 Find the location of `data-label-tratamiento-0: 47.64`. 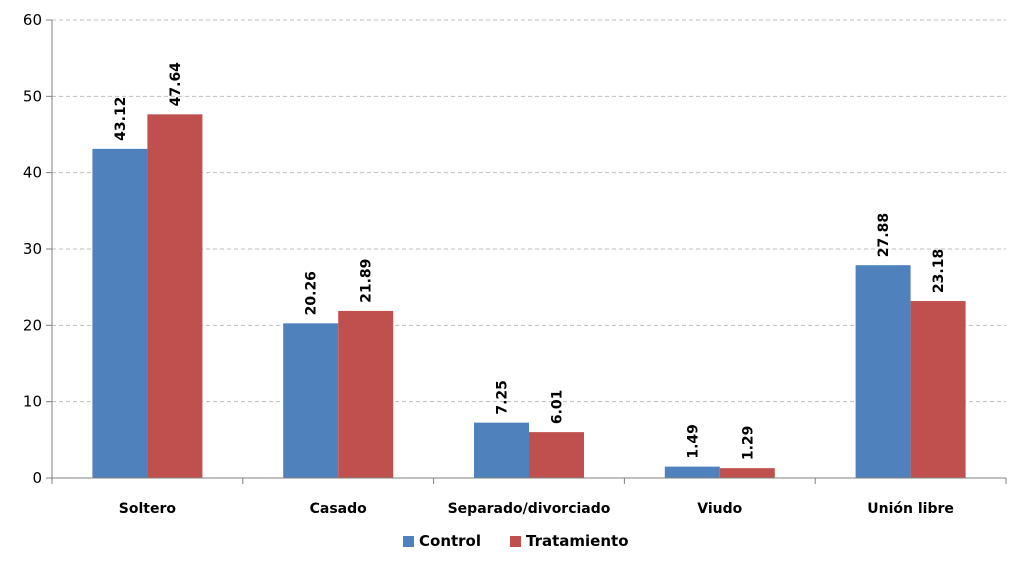

data-label-tratamiento-0: 47.64 is located at coordinates (176, 84).